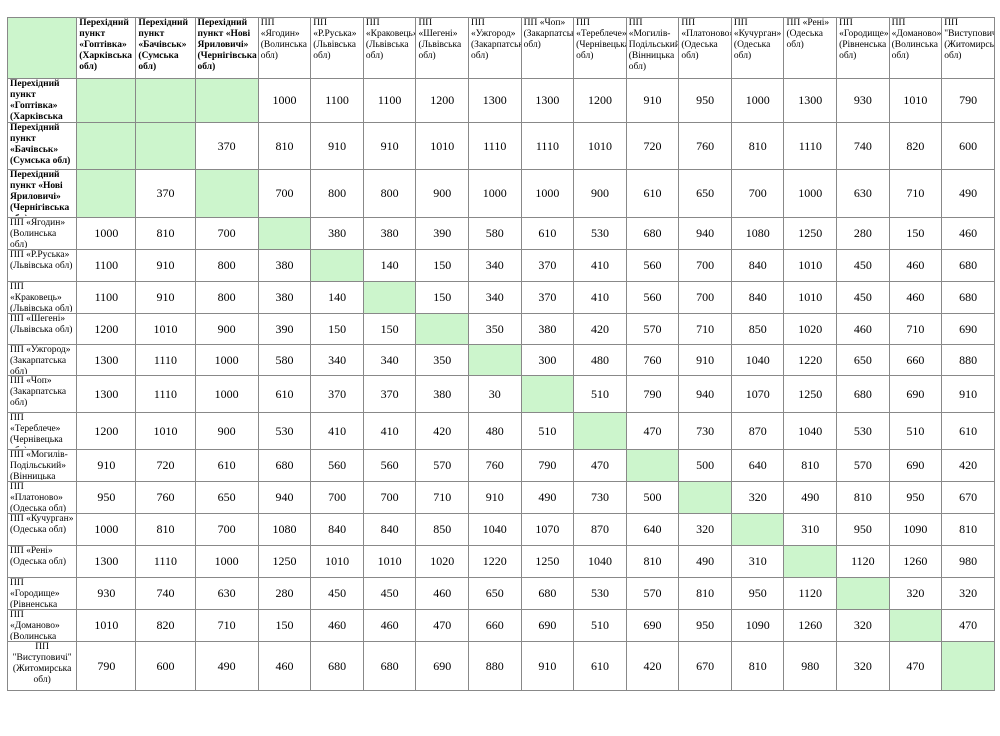 The height and width of the screenshot is (736, 1000). What do you see at coordinates (42, 529) in the screenshot?
I see `row-header: ПП «Кучурган» (Одеська обл)` at bounding box center [42, 529].